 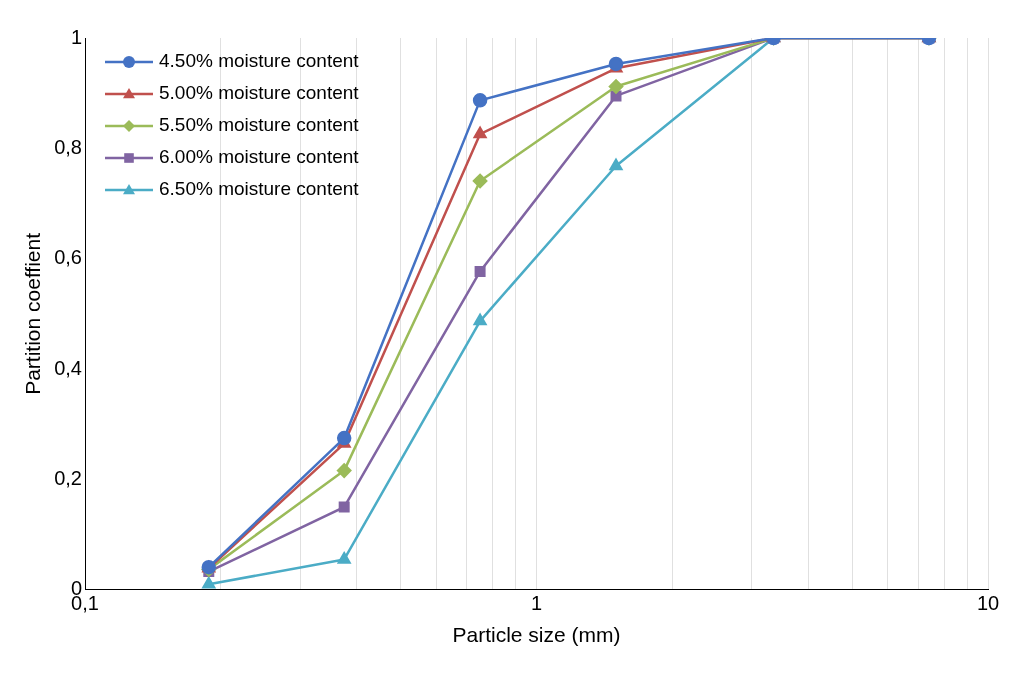 What do you see at coordinates (988, 603) in the screenshot?
I see `x-tick-label: 10` at bounding box center [988, 603].